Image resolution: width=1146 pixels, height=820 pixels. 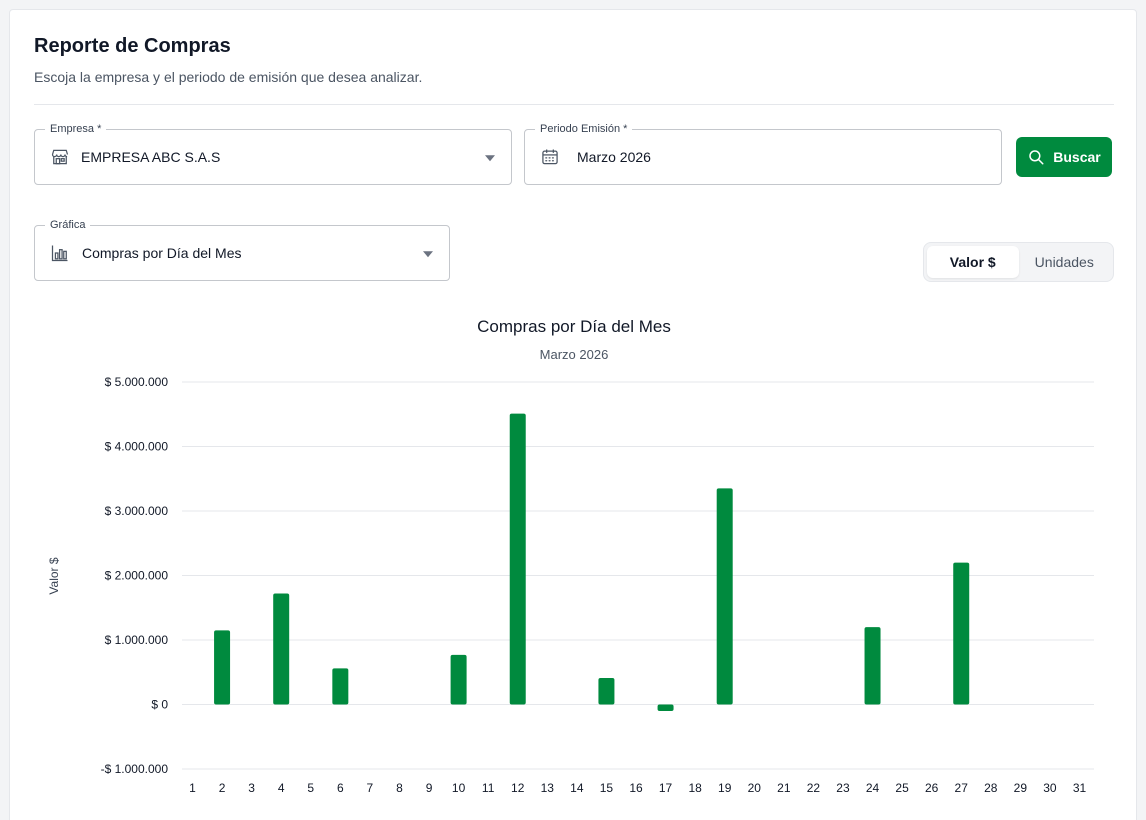 What do you see at coordinates (162, 253) in the screenshot?
I see `grafica-value: Compras por Día del Mes` at bounding box center [162, 253].